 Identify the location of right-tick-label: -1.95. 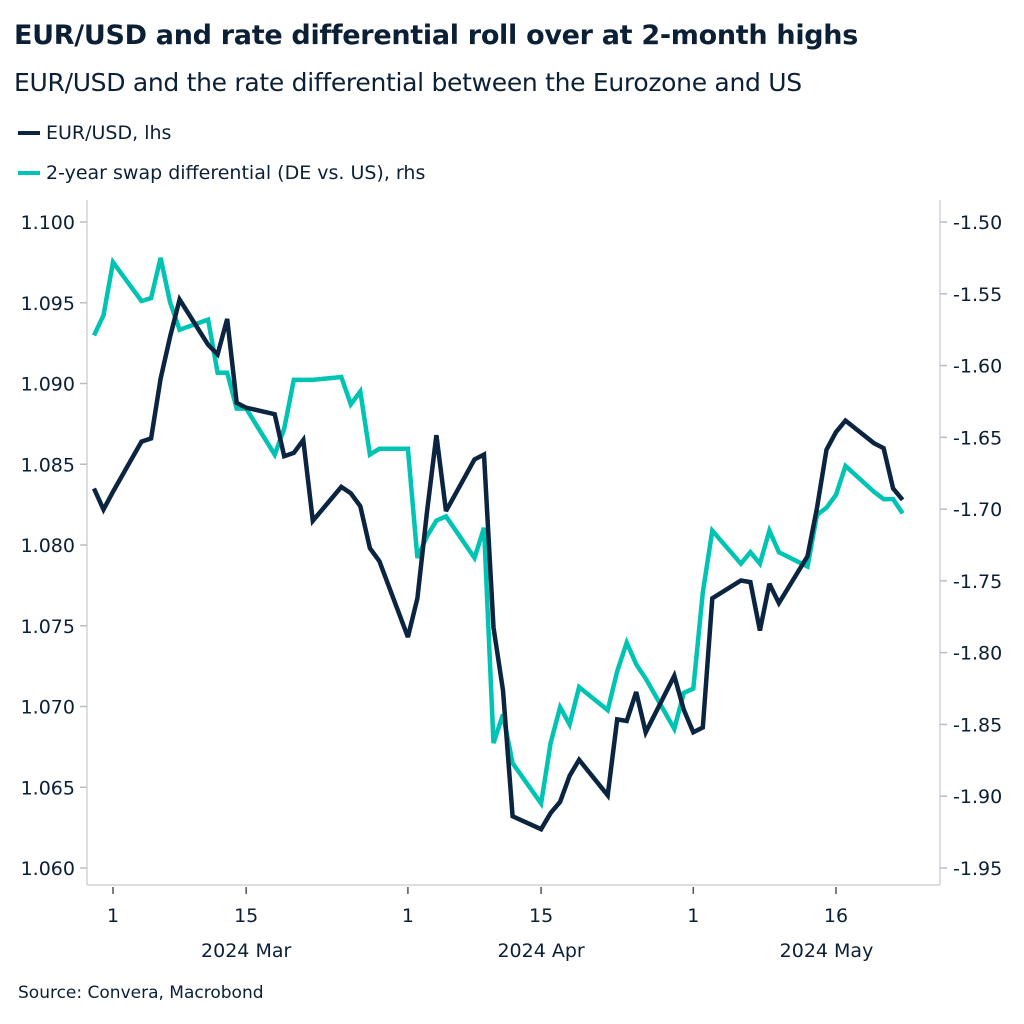
(977, 869).